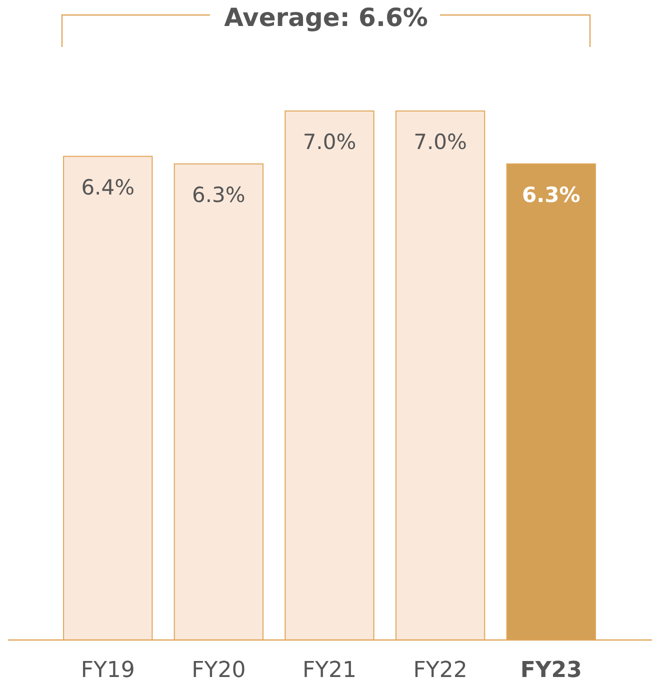  Describe the element at coordinates (329, 670) in the screenshot. I see `x-tick-label: FY21` at that location.